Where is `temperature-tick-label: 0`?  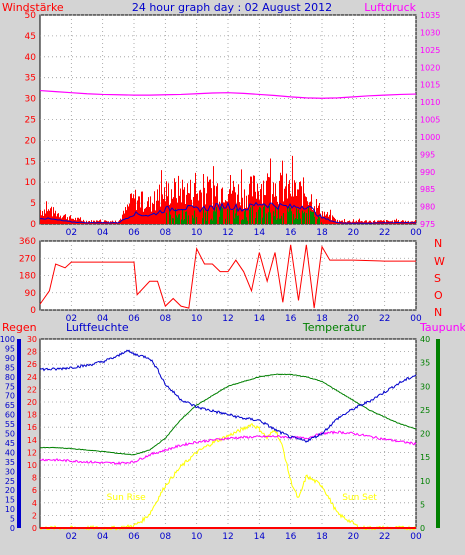 temperature-tick-label: 0 is located at coordinates (422, 528).